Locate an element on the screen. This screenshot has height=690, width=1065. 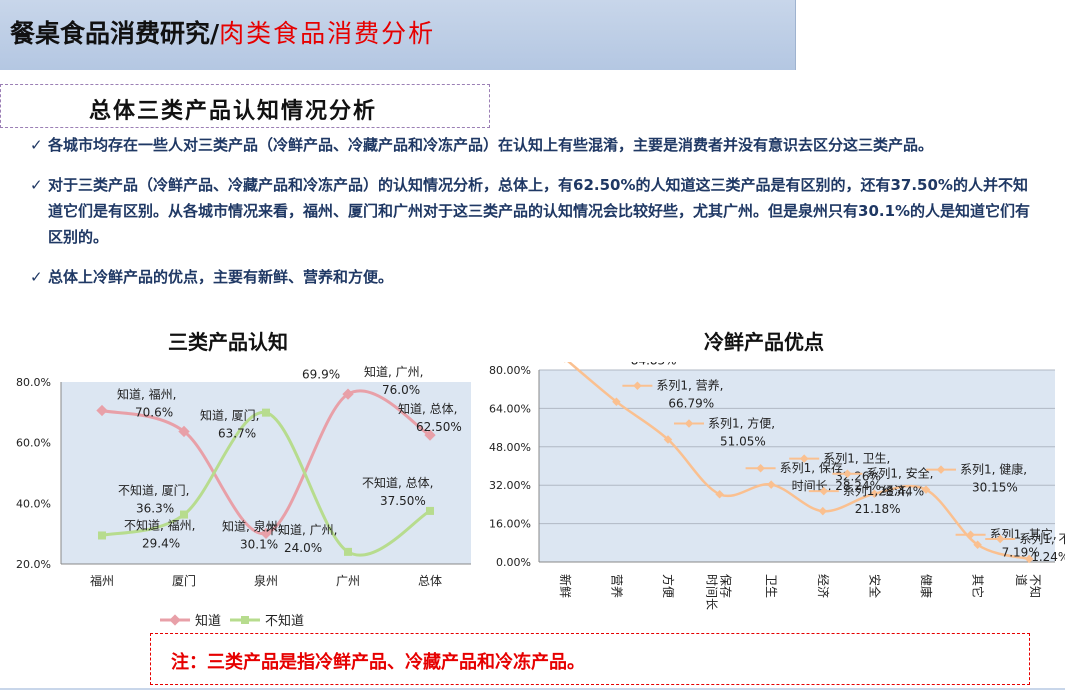
legend-label: 知道 is located at coordinates (208, 621).